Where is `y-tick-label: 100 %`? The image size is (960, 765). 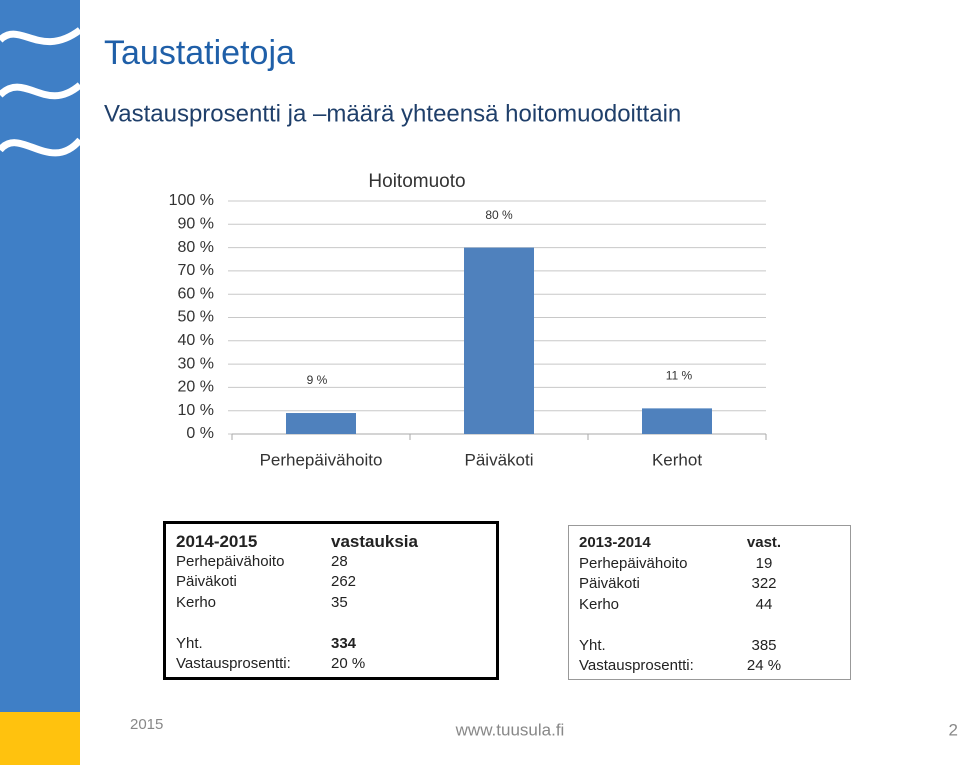 y-tick-label: 100 % is located at coordinates (191, 200).